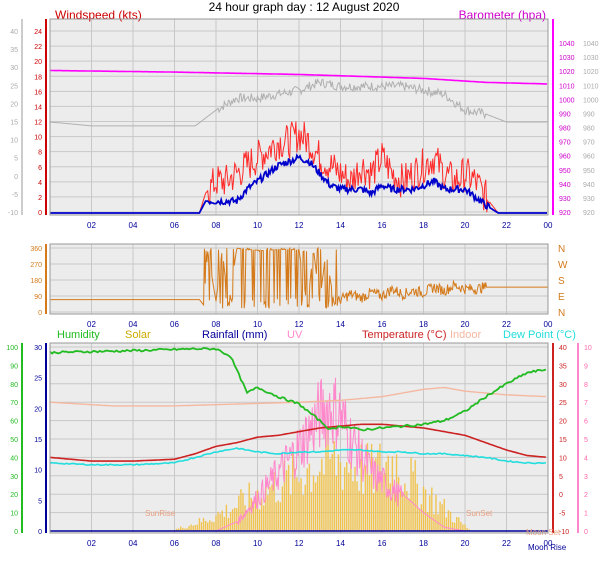 This screenshot has width=608, height=566. Describe the element at coordinates (298, 77) in the screenshot. I see `barometer-series` at that location.